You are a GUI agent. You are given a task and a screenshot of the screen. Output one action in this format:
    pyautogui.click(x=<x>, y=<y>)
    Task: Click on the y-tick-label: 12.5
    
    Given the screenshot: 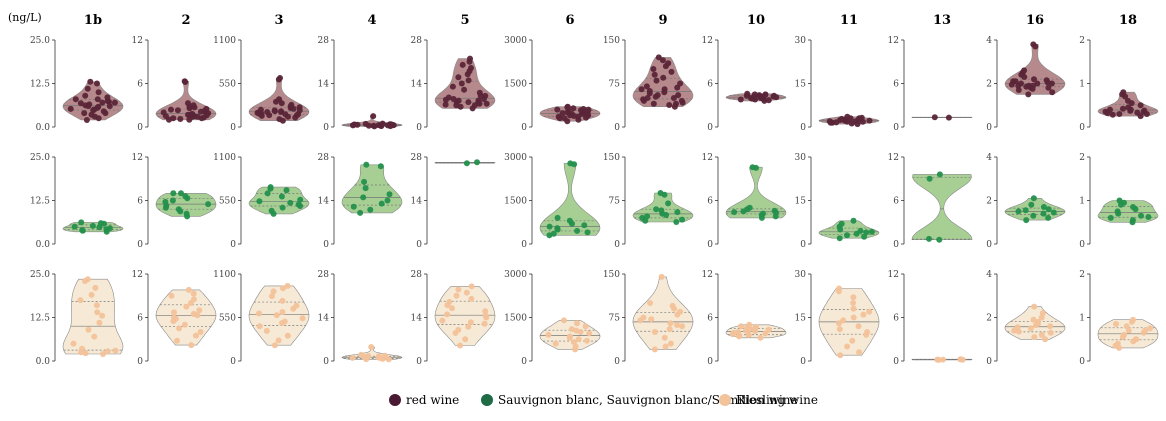 What is the action you would take?
    pyautogui.click(x=40, y=85)
    